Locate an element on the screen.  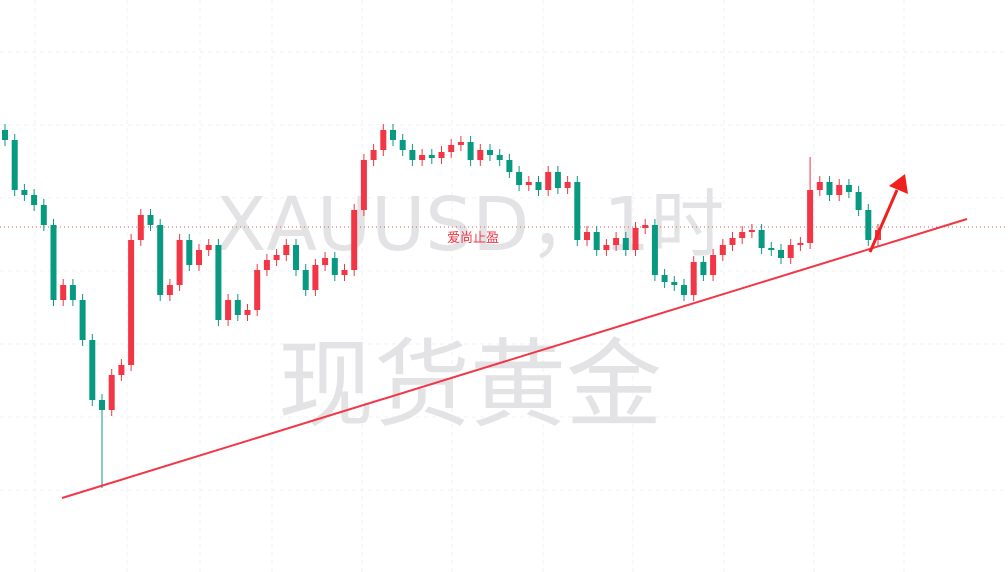
watermark-subtitle: 现货黄金 is located at coordinates (470, 385).